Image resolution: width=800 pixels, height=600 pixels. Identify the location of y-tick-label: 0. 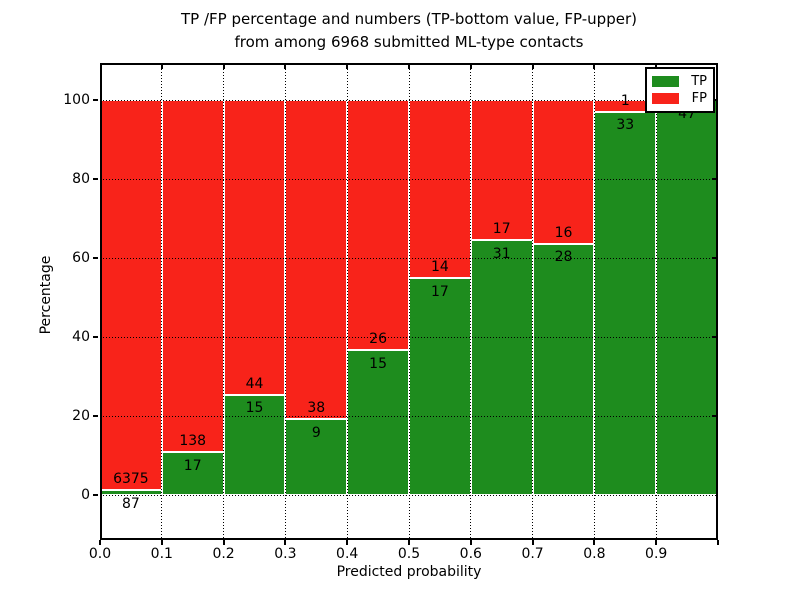
(85, 495).